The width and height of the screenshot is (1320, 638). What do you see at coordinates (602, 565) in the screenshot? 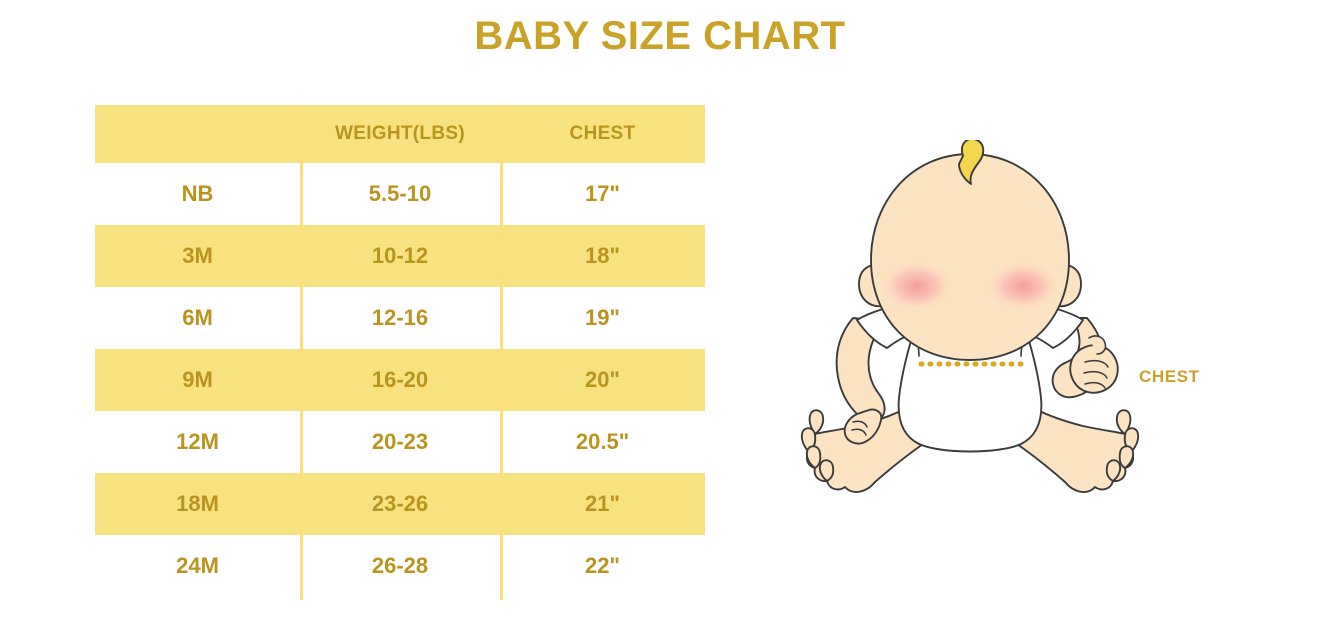
I see `cell-chest: 22"` at bounding box center [602, 565].